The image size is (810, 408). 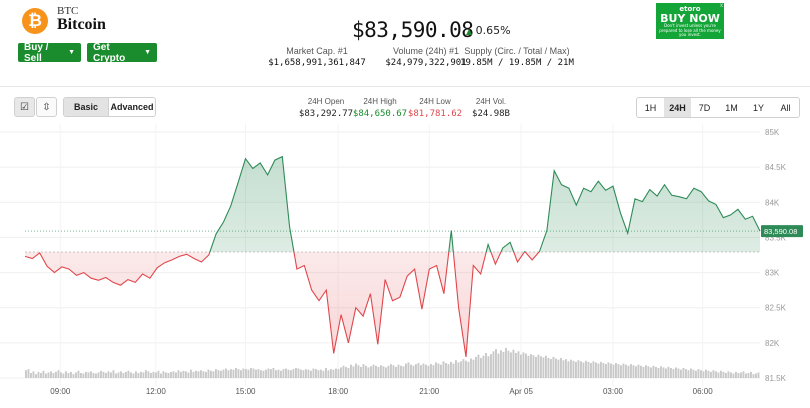 I want to click on timeframe-1h: 1H, so click(x=650, y=107).